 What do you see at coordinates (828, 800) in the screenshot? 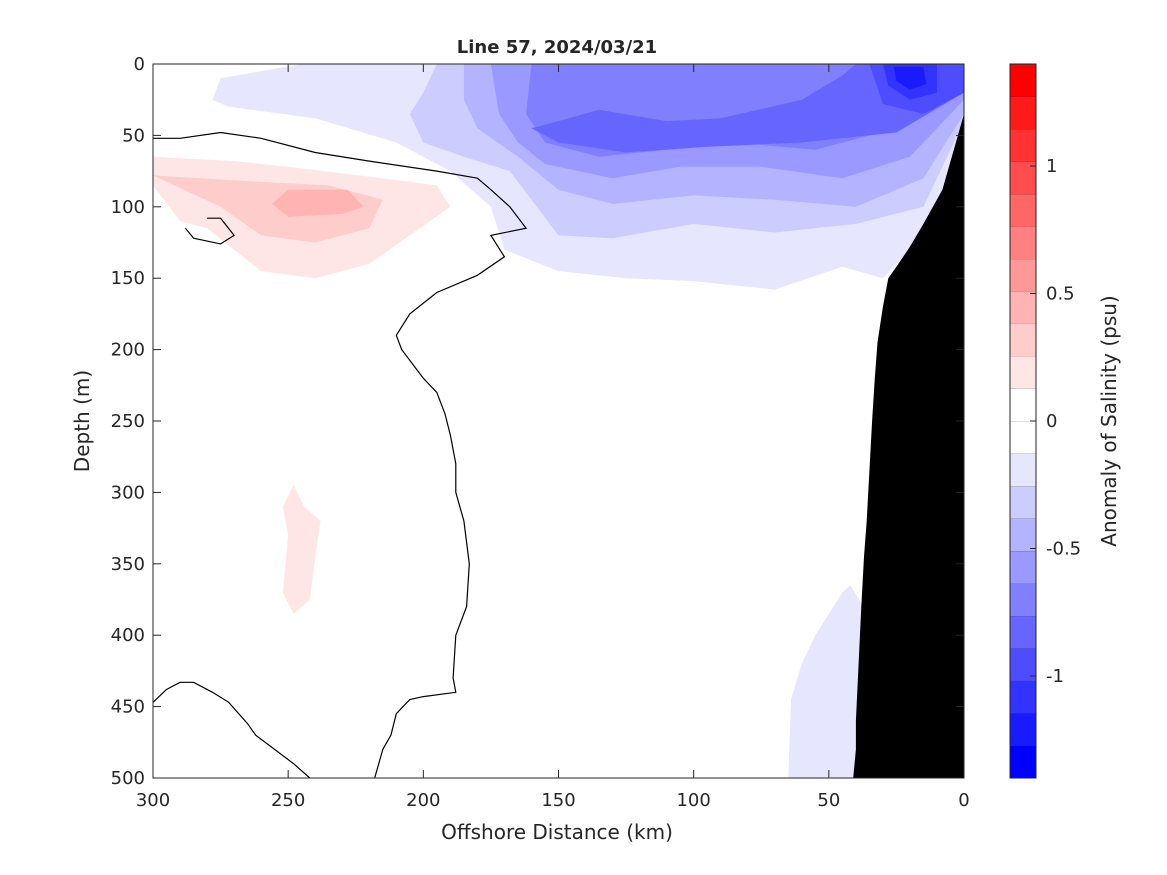
I see `x-tick-label: 50` at bounding box center [828, 800].